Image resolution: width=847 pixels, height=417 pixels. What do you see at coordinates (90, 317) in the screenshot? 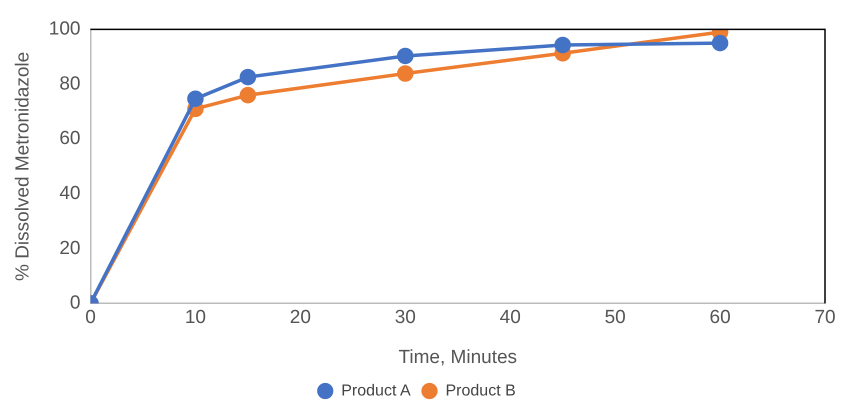
I see `x-tick-label: 0` at bounding box center [90, 317].